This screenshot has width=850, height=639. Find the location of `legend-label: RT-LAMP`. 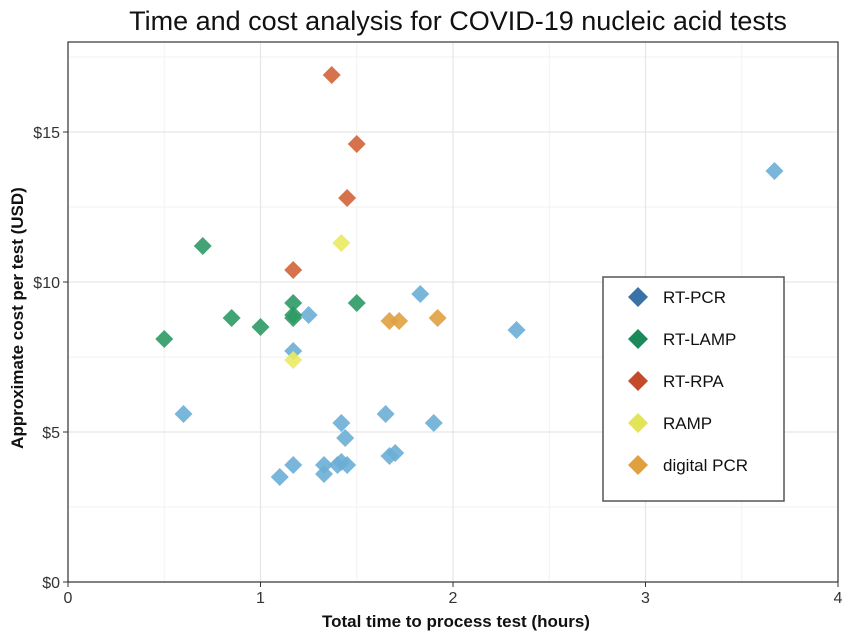

legend-label: RT-LAMP is located at coordinates (699, 339).